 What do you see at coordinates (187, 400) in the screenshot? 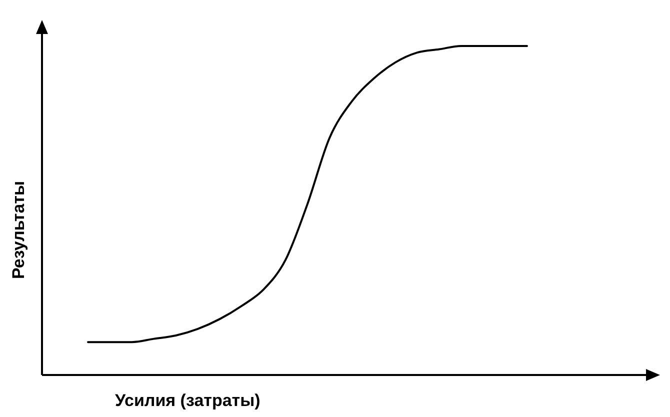
I see `x-axis-title: Усилия (затраты)` at bounding box center [187, 400].